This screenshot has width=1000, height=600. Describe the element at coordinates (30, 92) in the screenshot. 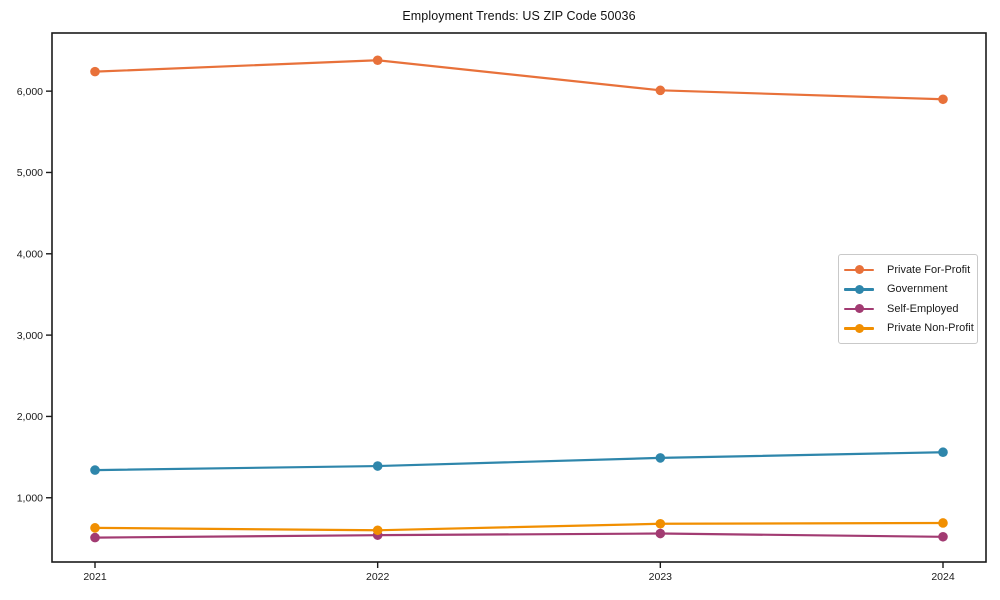

I see `y-tick-label: 6,000` at that location.